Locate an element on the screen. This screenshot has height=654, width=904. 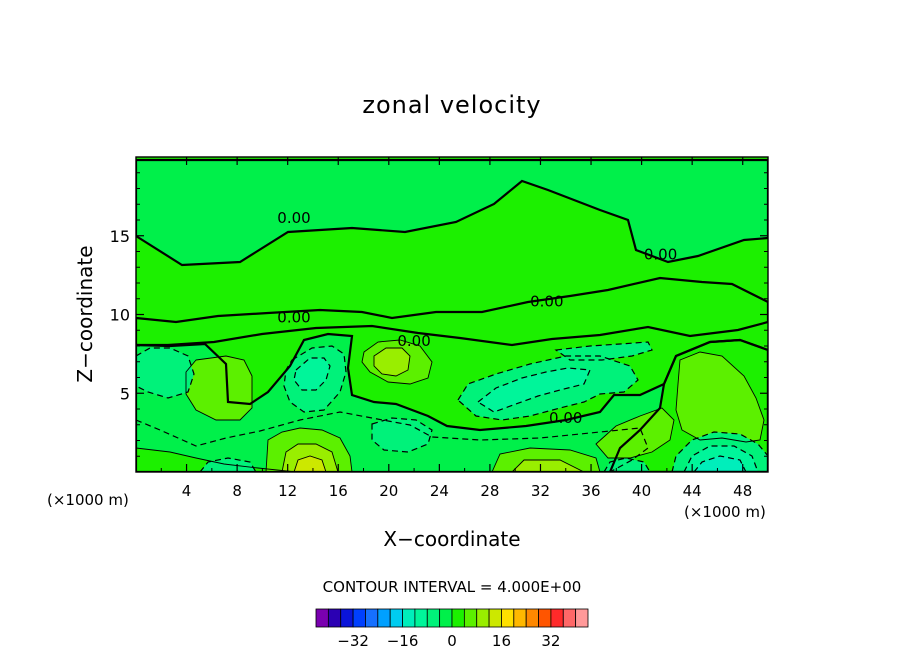
x-tick-label: 32 is located at coordinates (540, 491).